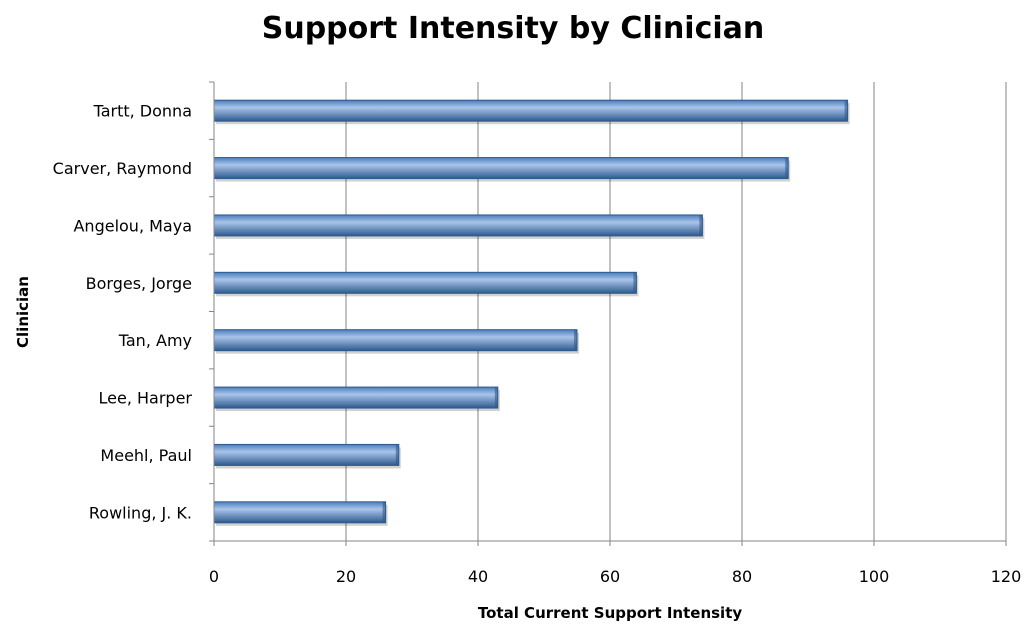 This screenshot has height=625, width=1033. Describe the element at coordinates (23, 312) in the screenshot. I see `y-axis-title: Clinician` at that location.